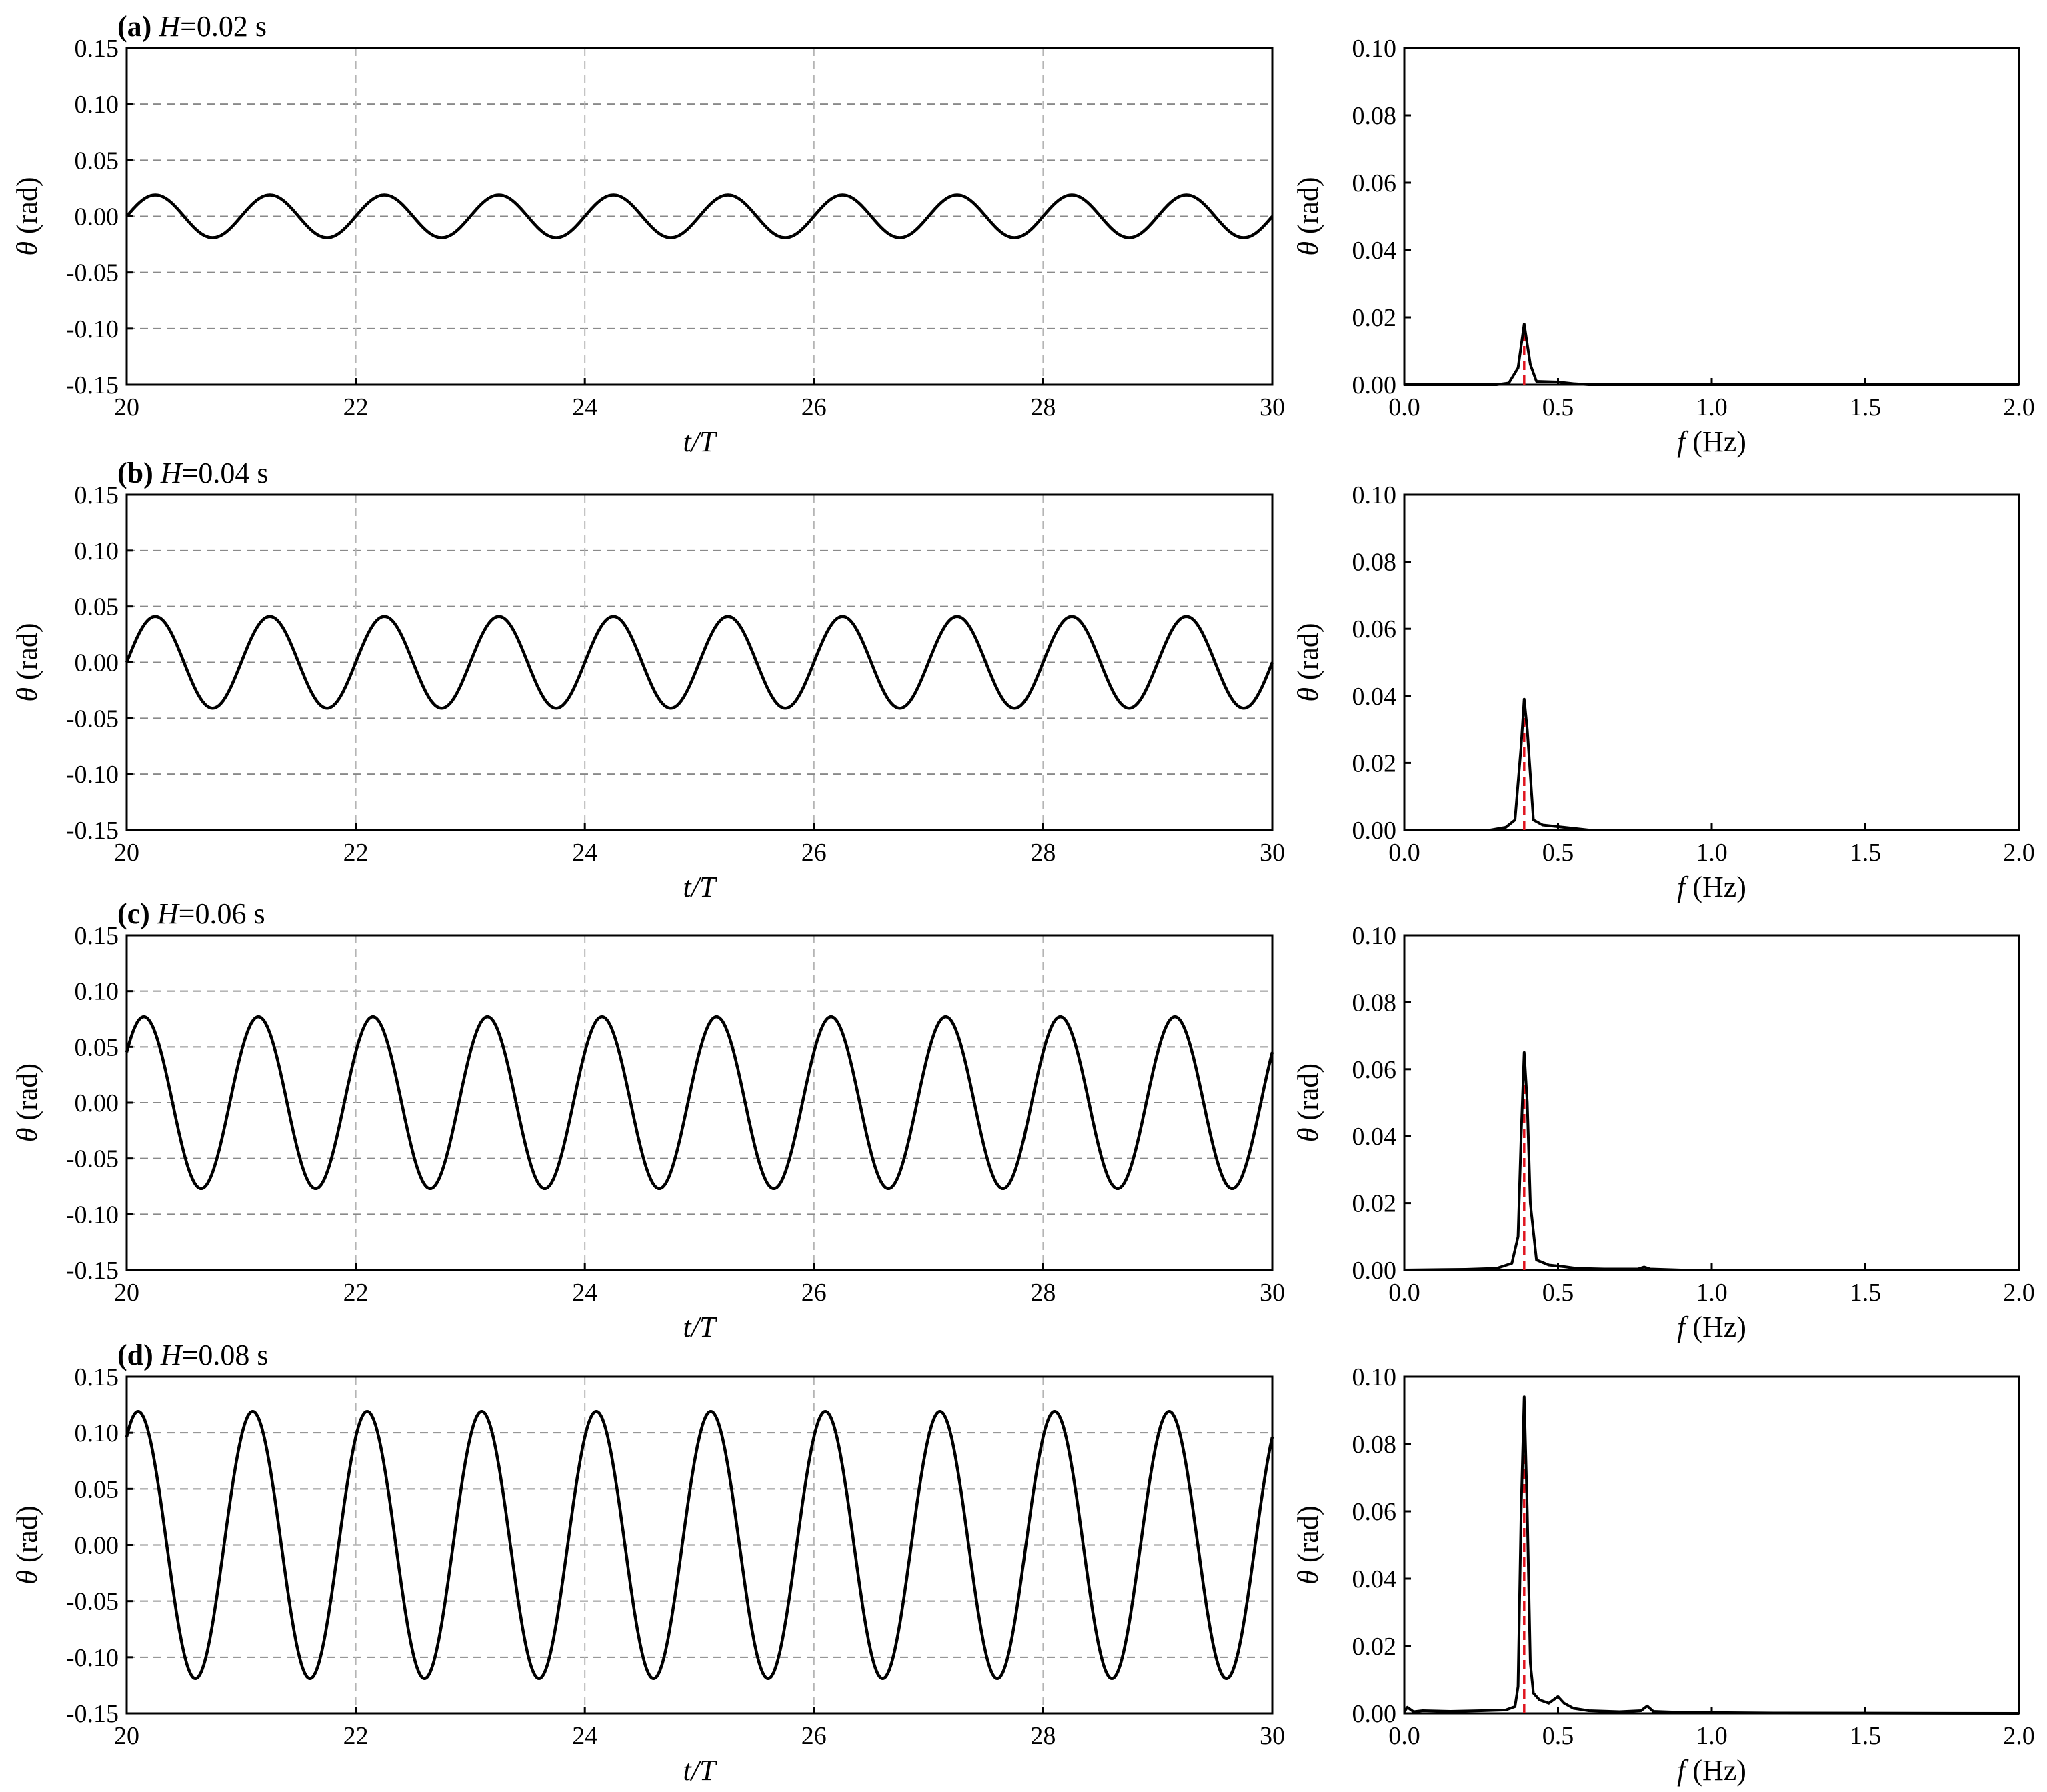  What do you see at coordinates (137, 913) in the screenshot?
I see `panel-label: (c)` at bounding box center [137, 913].